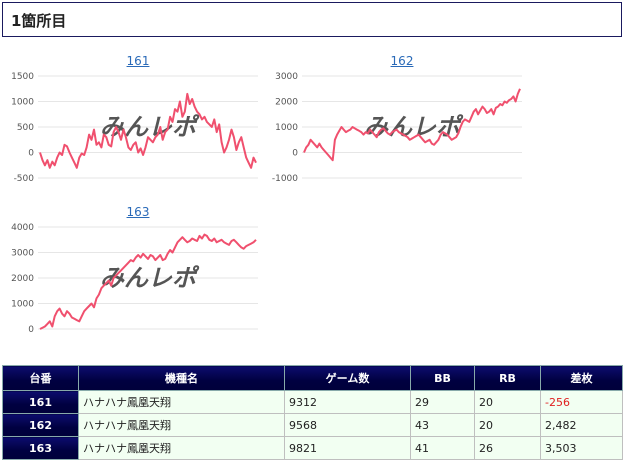 This screenshot has width=626, height=468. What do you see at coordinates (442, 448) in the screenshot?
I see `bb-count: 41` at bounding box center [442, 448].